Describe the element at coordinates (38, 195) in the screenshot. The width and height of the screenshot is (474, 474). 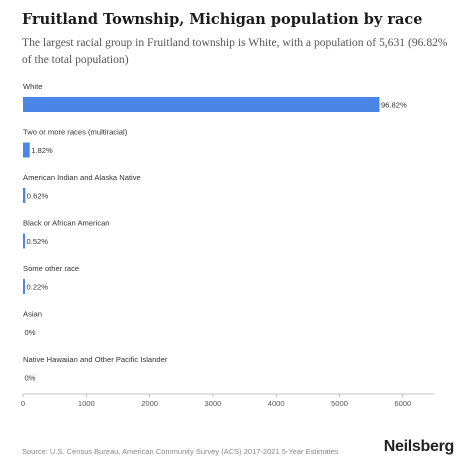
I see `value-label: 0.62%` at that location.